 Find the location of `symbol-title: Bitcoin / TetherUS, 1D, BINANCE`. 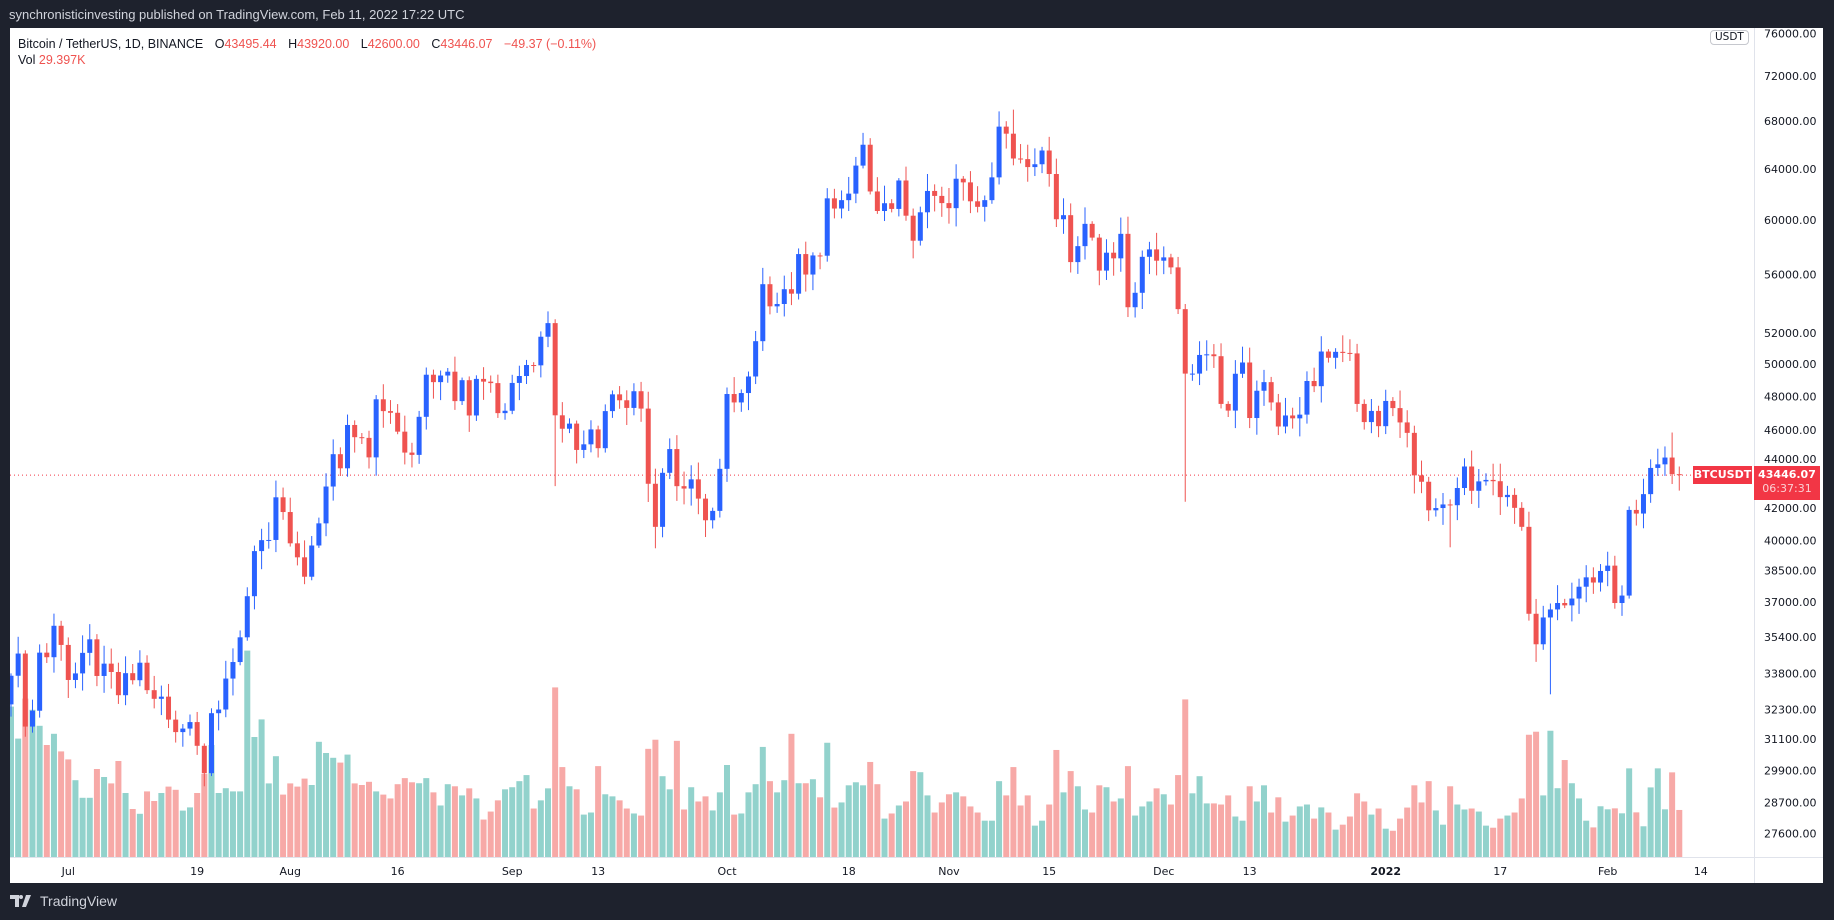

symbol-title: Bitcoin / TetherUS, 1D, BINANCE is located at coordinates (111, 44).